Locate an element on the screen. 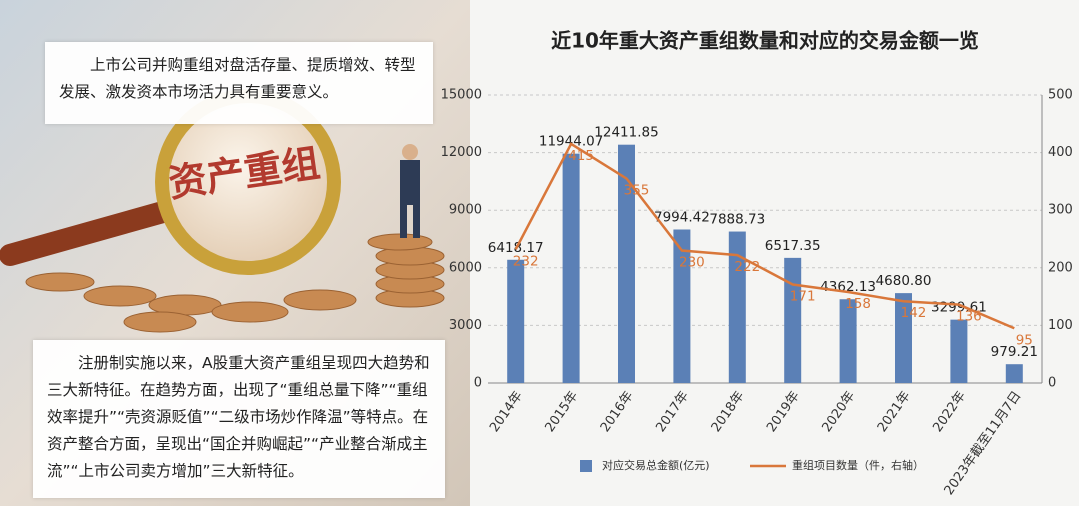  y-tick-label: 9000 is located at coordinates (465, 210).